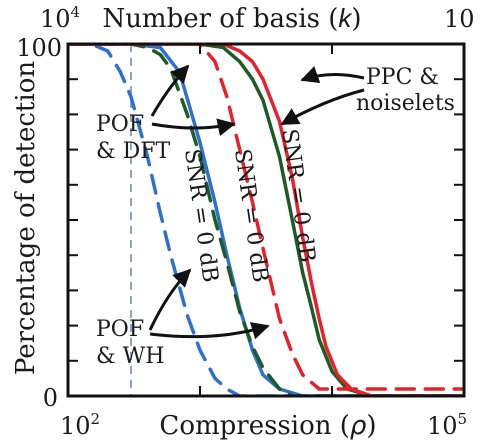 This screenshot has height=441, width=481. I want to click on bottom-axis-tick-left: 102, so click(80, 425).